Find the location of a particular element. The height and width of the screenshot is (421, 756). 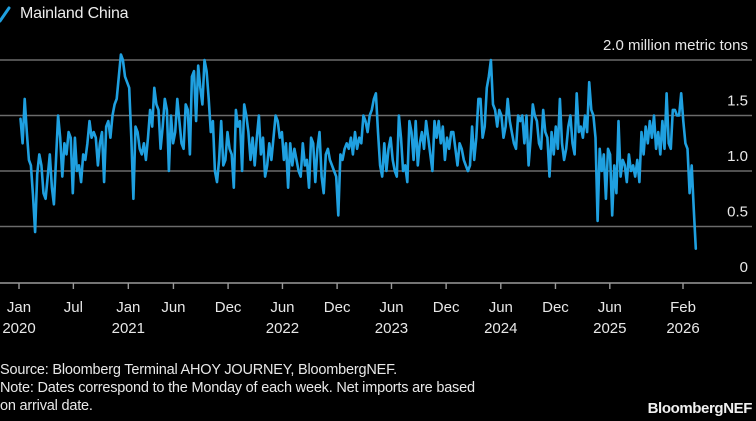

y-tick-label: 0 is located at coordinates (744, 267).